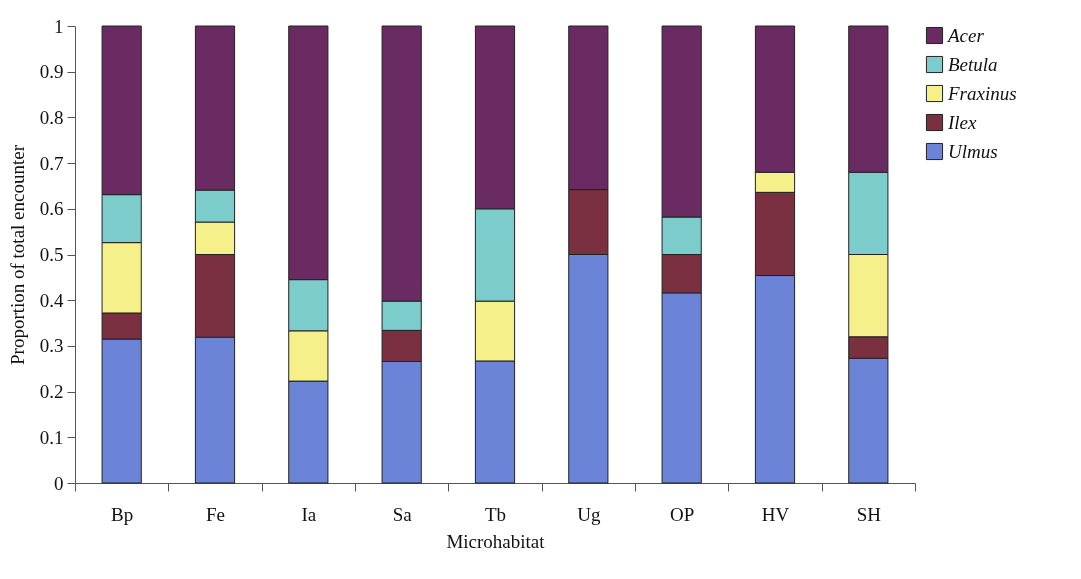  Describe the element at coordinates (59, 26) in the screenshot. I see `y-tick-label: 1` at that location.